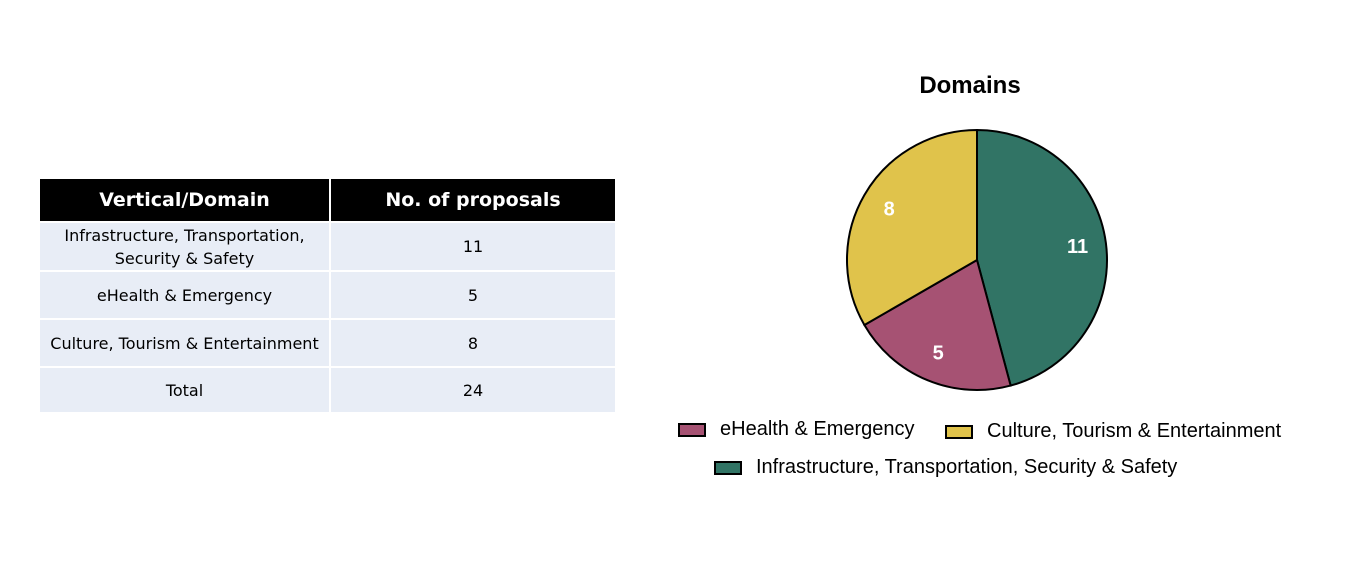 The width and height of the screenshot is (1348, 570). What do you see at coordinates (185, 200) in the screenshot?
I see `header-vertical-domain: Vertical/Domain` at bounding box center [185, 200].